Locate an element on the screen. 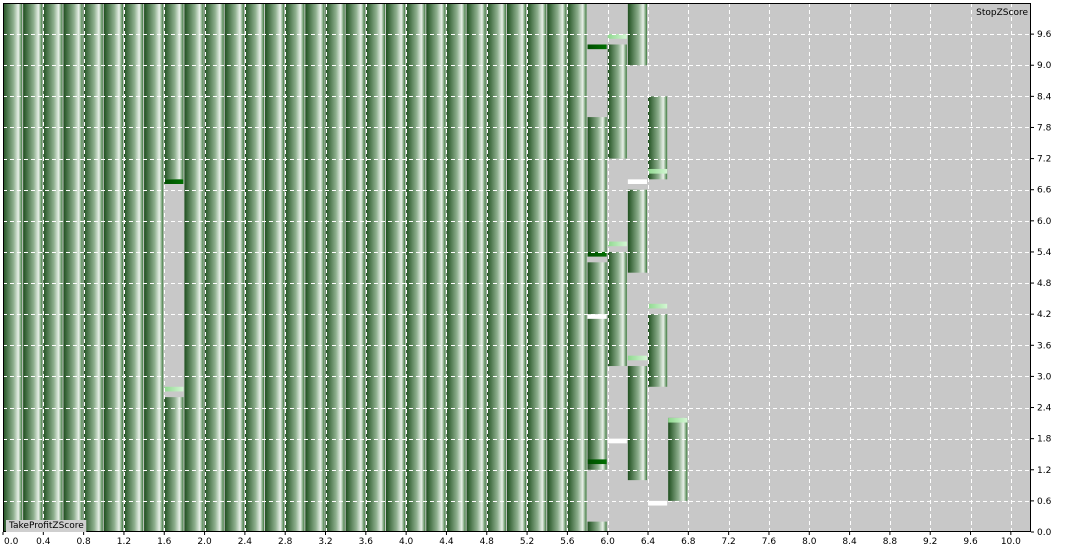 The image size is (1081, 552). x-tick-label: 6.8 is located at coordinates (688, 542).